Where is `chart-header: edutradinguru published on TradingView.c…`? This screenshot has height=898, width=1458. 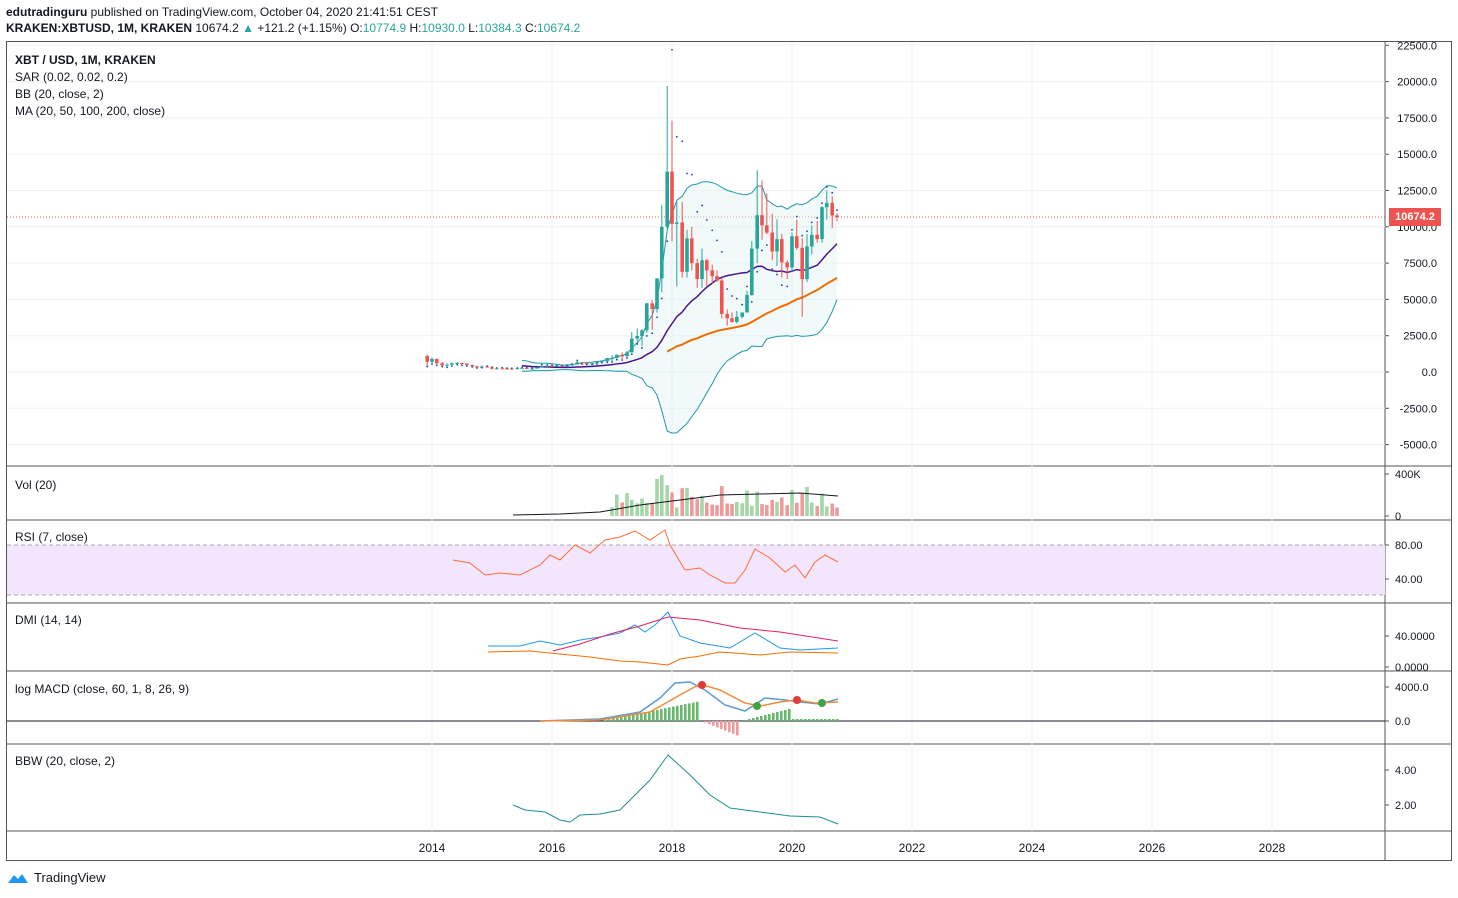 chart-header: edutradinguru published on TradingView.c… is located at coordinates (293, 20).